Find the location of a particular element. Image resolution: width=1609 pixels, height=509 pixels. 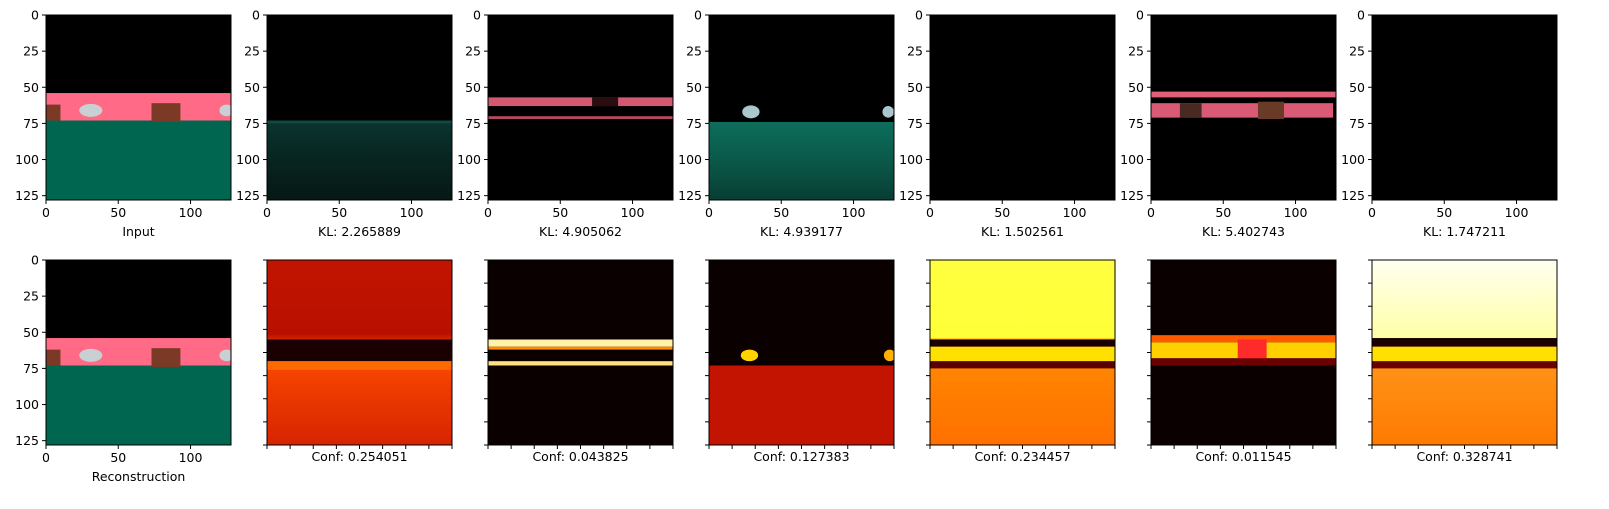

panel-r1-c0: 0 50 100 0 25 50 75 100 125 Reconstruction is located at coordinates (123, 368).